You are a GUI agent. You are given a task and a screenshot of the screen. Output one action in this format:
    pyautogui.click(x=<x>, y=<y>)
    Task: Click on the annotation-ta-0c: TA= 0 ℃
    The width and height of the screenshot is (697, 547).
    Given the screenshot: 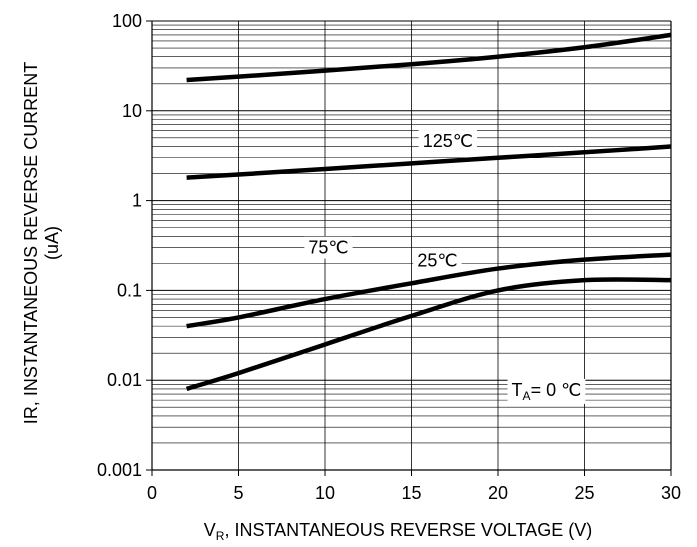 What is the action you would take?
    pyautogui.click(x=546, y=391)
    